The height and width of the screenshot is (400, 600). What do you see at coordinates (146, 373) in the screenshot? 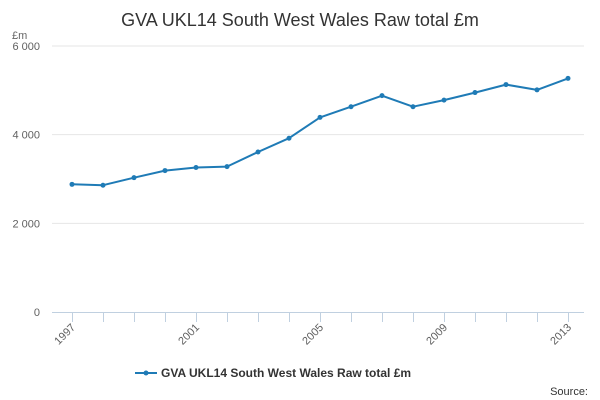
I see `legend-marker-icon` at bounding box center [146, 373].